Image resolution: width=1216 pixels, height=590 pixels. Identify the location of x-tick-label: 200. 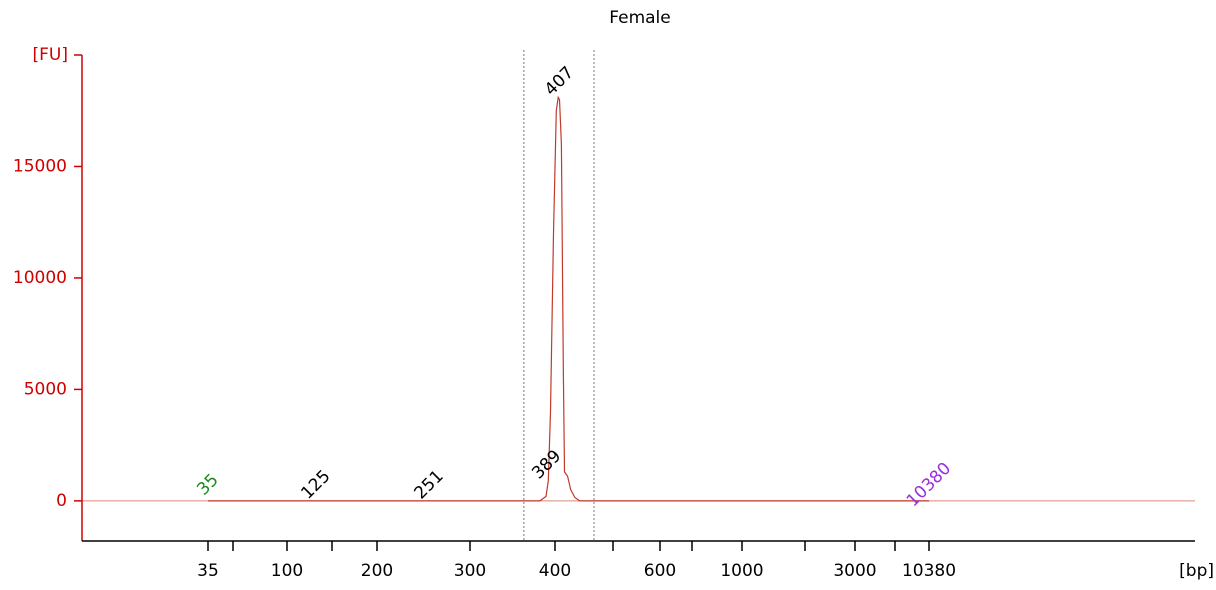
(377, 571).